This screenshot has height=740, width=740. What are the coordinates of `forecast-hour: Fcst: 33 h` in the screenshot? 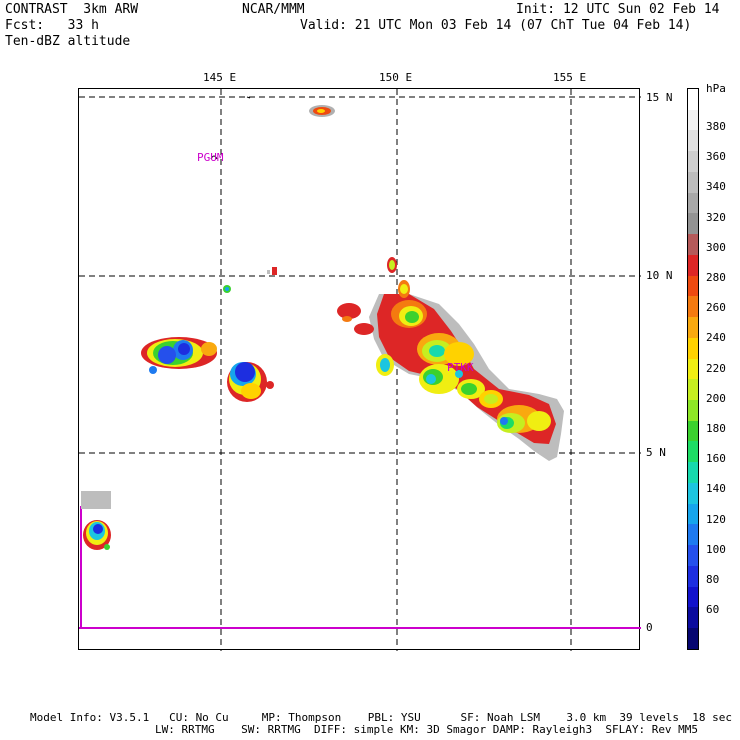 It's located at (52, 25).